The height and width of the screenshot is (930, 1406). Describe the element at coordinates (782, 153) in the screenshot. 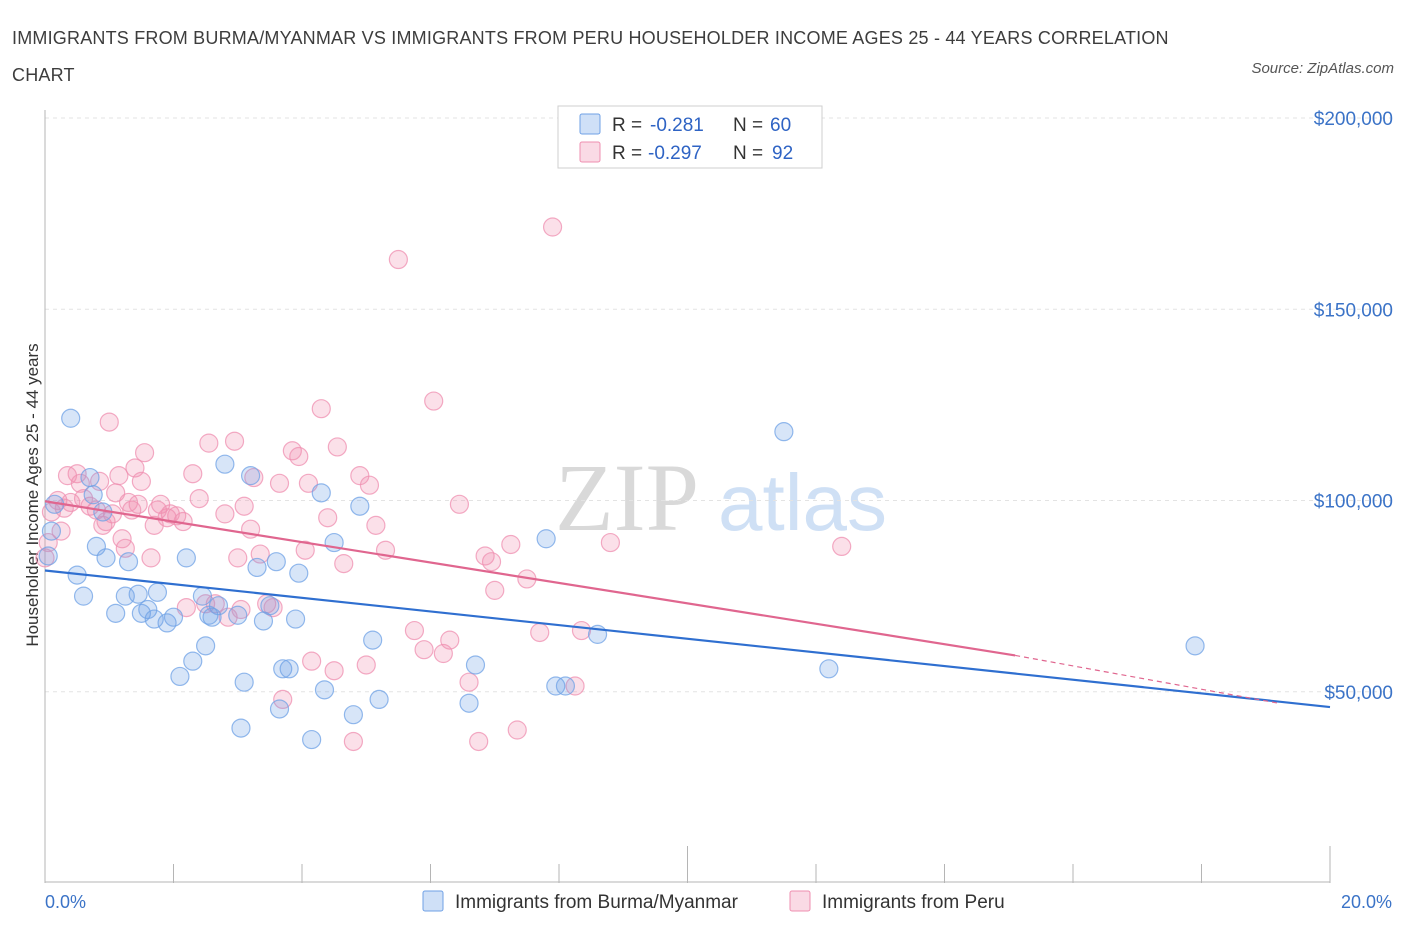

I see `legend-n-value-peru: 92` at that location.